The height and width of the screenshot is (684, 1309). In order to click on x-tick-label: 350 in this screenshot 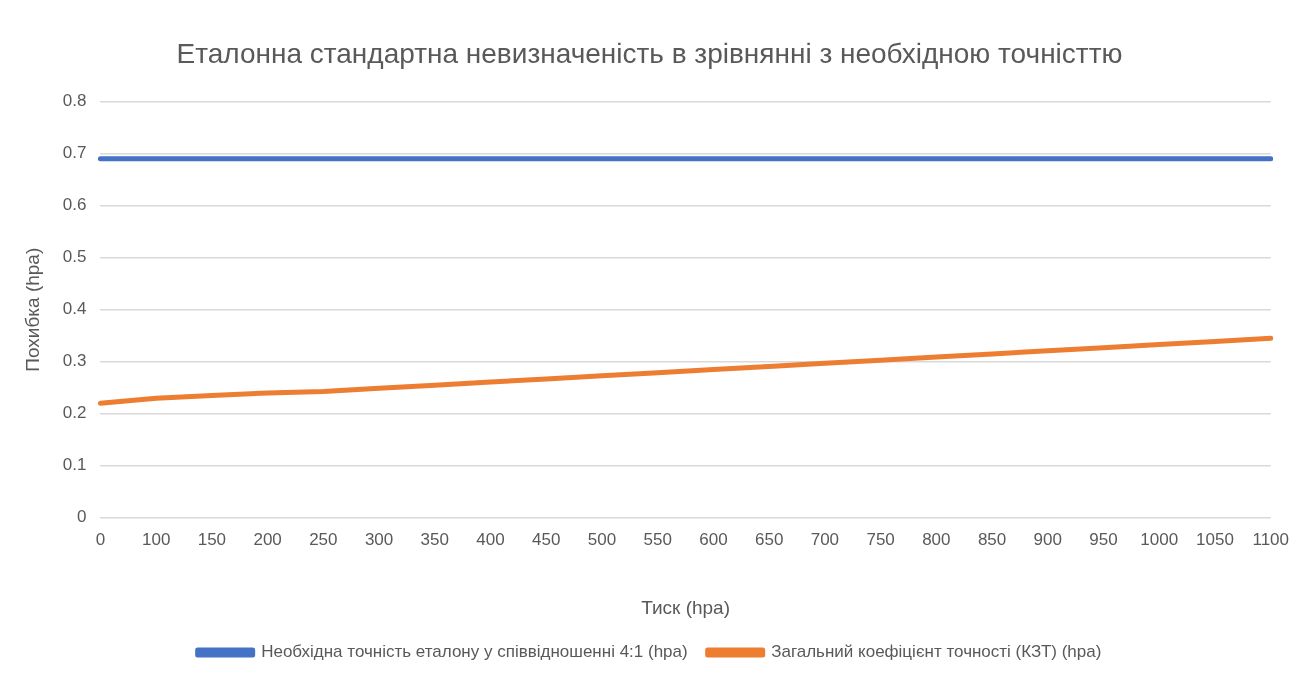, I will do `click(434, 539)`.